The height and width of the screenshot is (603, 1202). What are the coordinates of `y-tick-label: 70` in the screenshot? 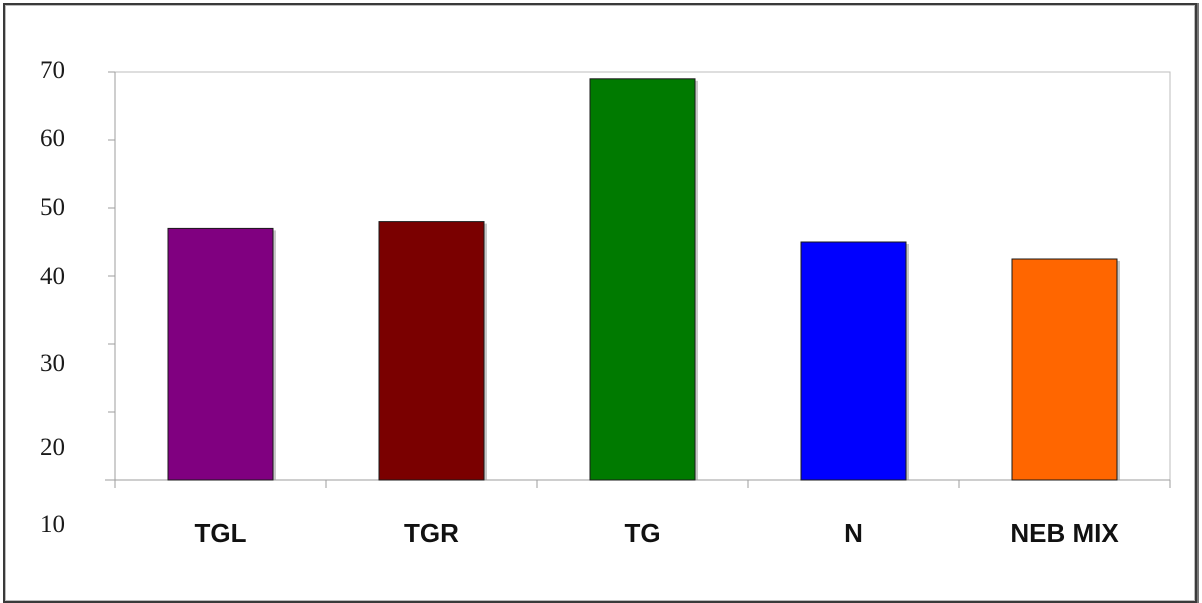 It's located at (52, 70).